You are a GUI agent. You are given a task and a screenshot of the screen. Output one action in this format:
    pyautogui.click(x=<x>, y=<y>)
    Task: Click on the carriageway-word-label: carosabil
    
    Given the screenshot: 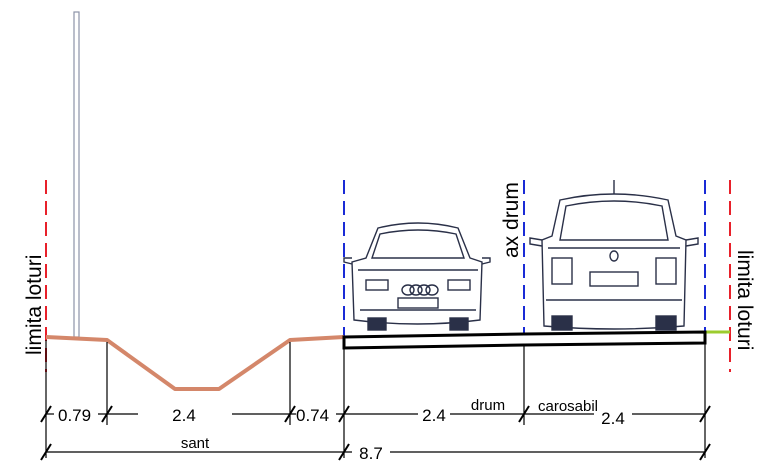 What is the action you would take?
    pyautogui.click(x=568, y=406)
    